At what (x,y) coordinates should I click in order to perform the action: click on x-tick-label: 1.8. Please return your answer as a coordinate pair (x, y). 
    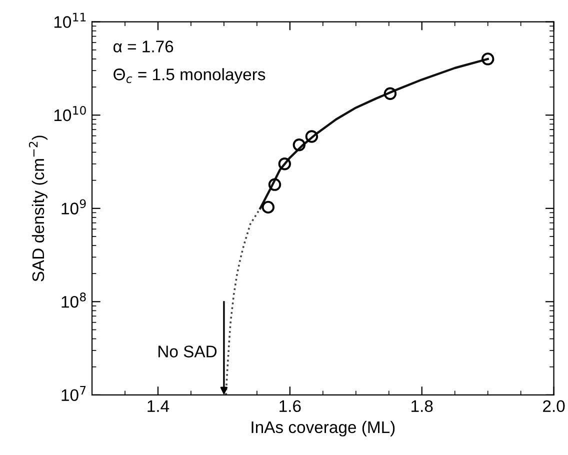
    Looking at the image, I should click on (422, 406).